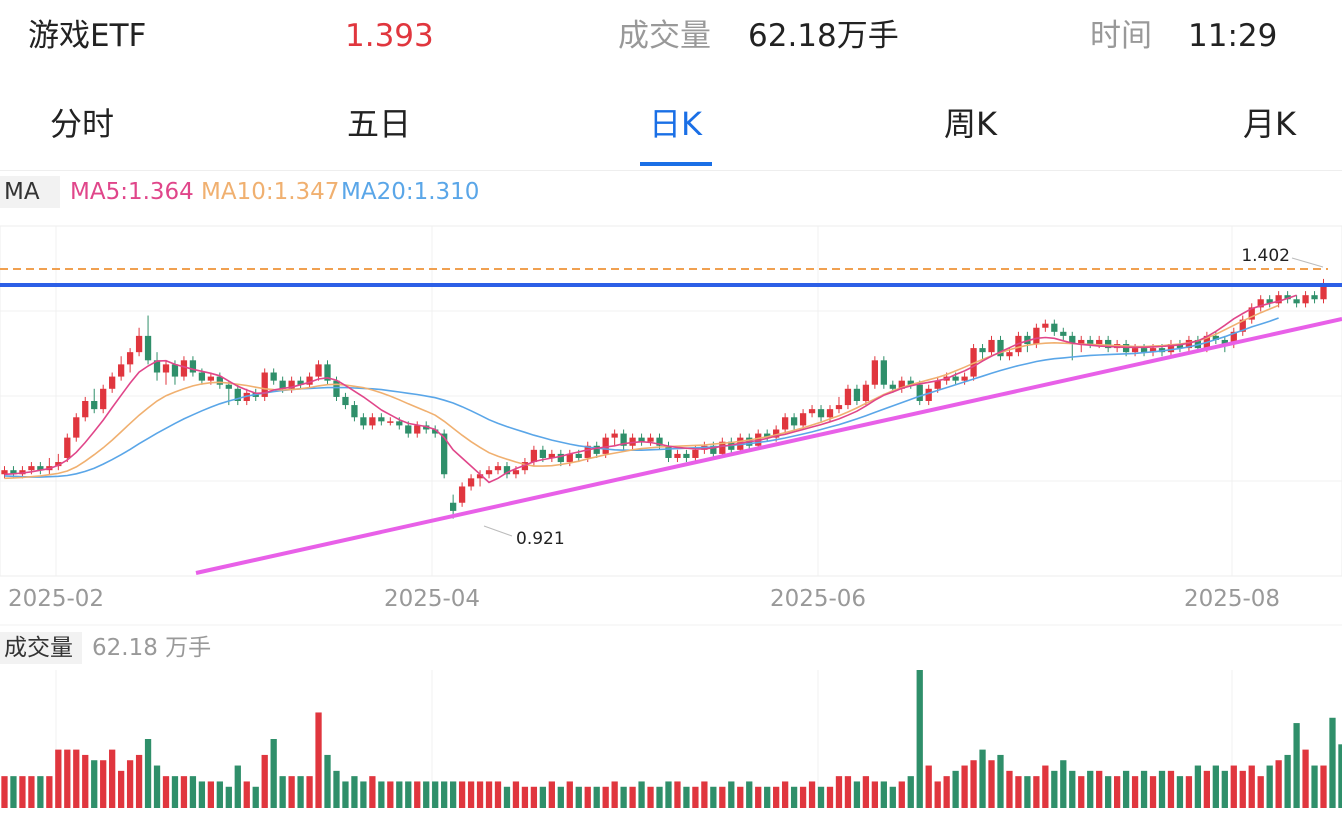 The image size is (1342, 818). I want to click on tab-five-day: 五日, so click(379, 124).